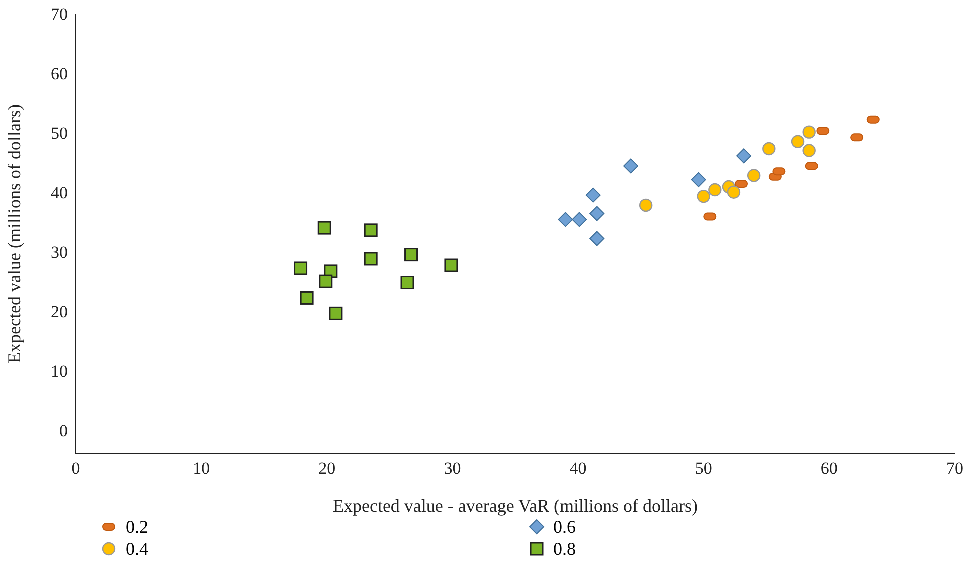  I want to click on legend-label: 0.2, so click(137, 527).